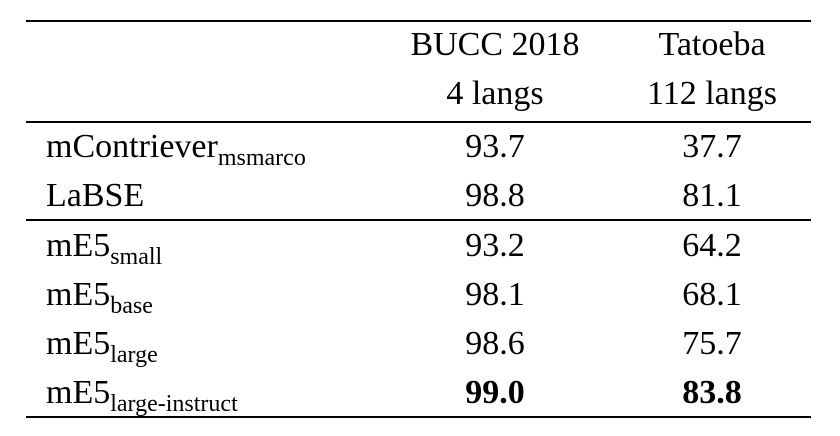 Image resolution: width=840 pixels, height=436 pixels. Describe the element at coordinates (495, 93) in the screenshot. I see `header-bucc-langs: 4 langs` at that location.